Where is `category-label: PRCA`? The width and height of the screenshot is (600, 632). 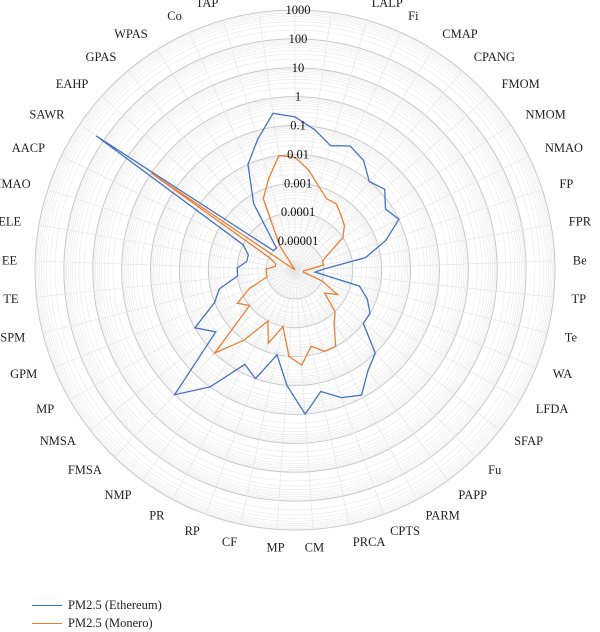
category-label: PRCA is located at coordinates (369, 542).